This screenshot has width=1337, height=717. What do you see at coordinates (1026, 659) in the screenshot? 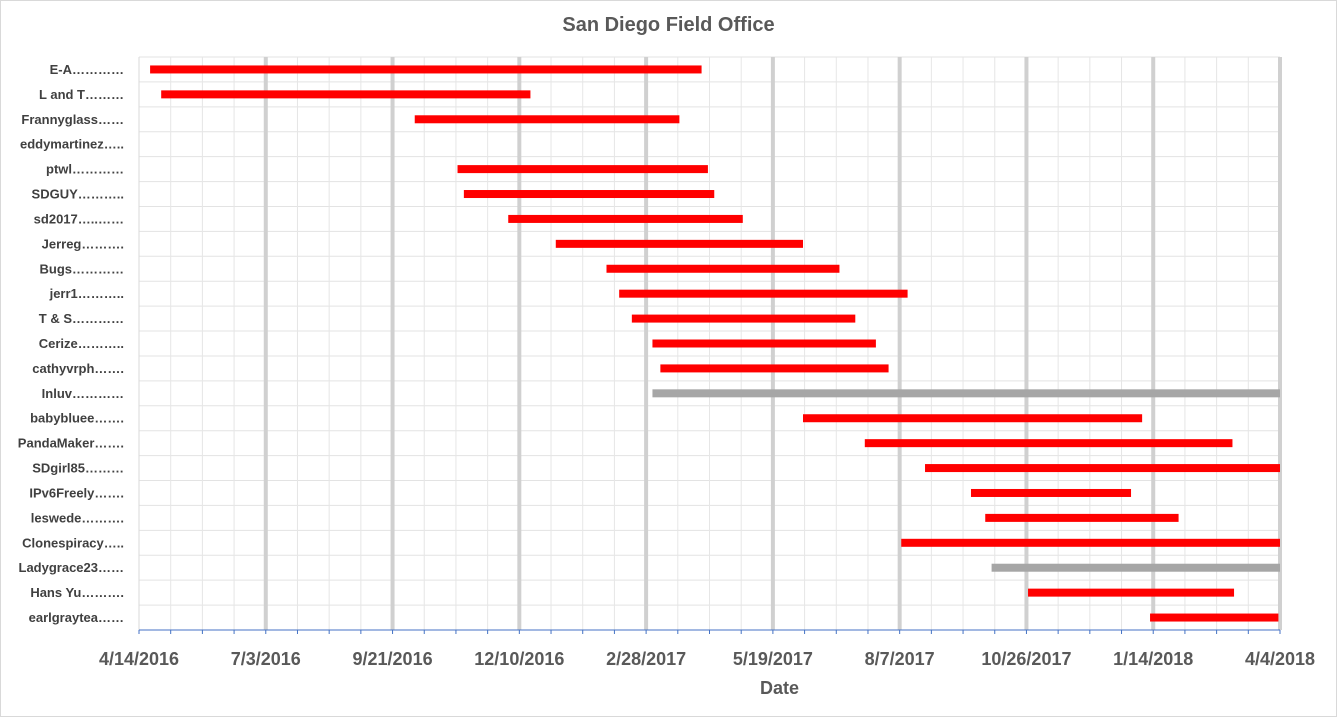
I see `x-tick-label: 10/26/2017` at bounding box center [1026, 659].